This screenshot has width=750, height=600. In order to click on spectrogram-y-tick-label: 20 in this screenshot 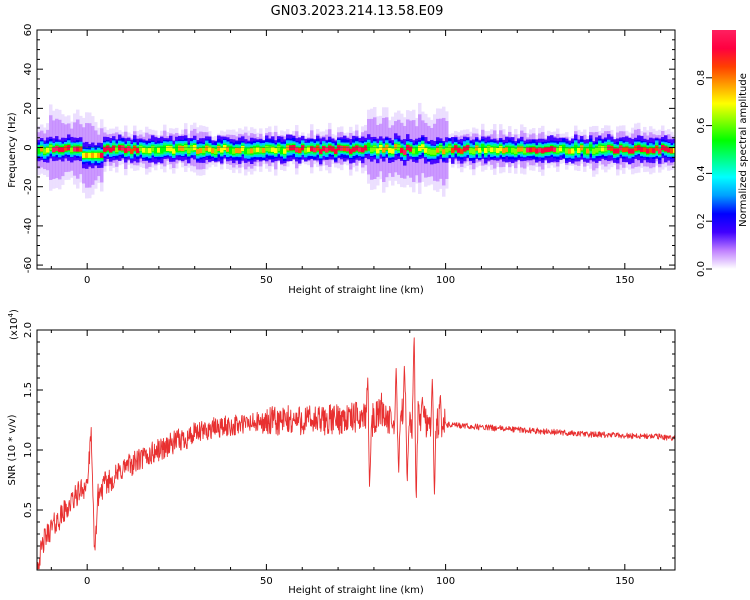, I will do `click(28, 108)`.